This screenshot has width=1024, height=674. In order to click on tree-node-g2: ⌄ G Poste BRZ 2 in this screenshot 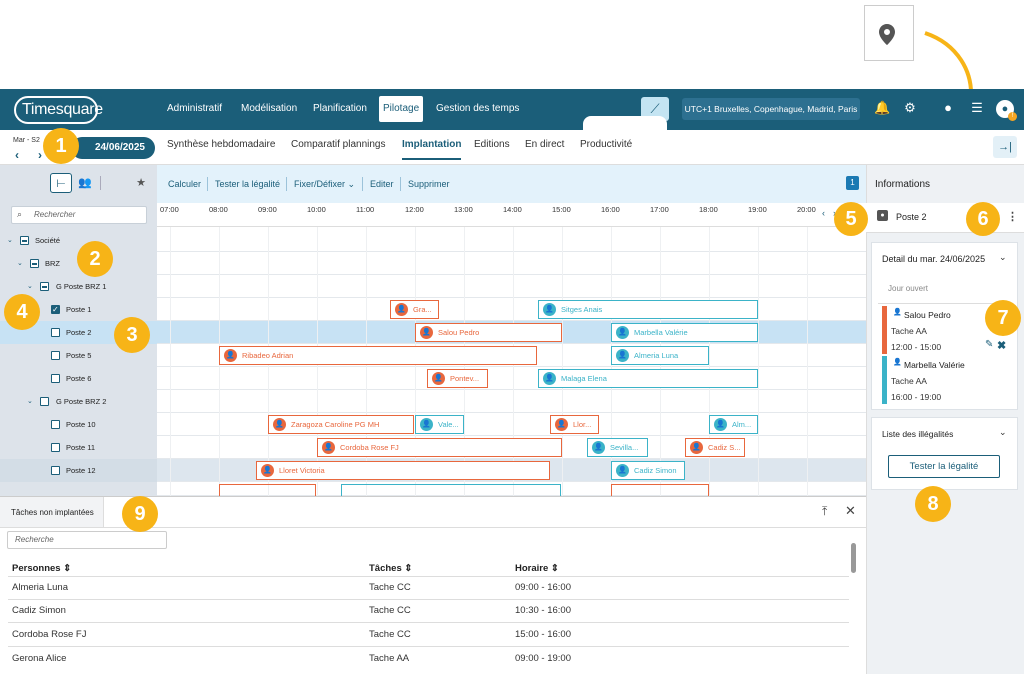, I will do `click(78, 401)`.